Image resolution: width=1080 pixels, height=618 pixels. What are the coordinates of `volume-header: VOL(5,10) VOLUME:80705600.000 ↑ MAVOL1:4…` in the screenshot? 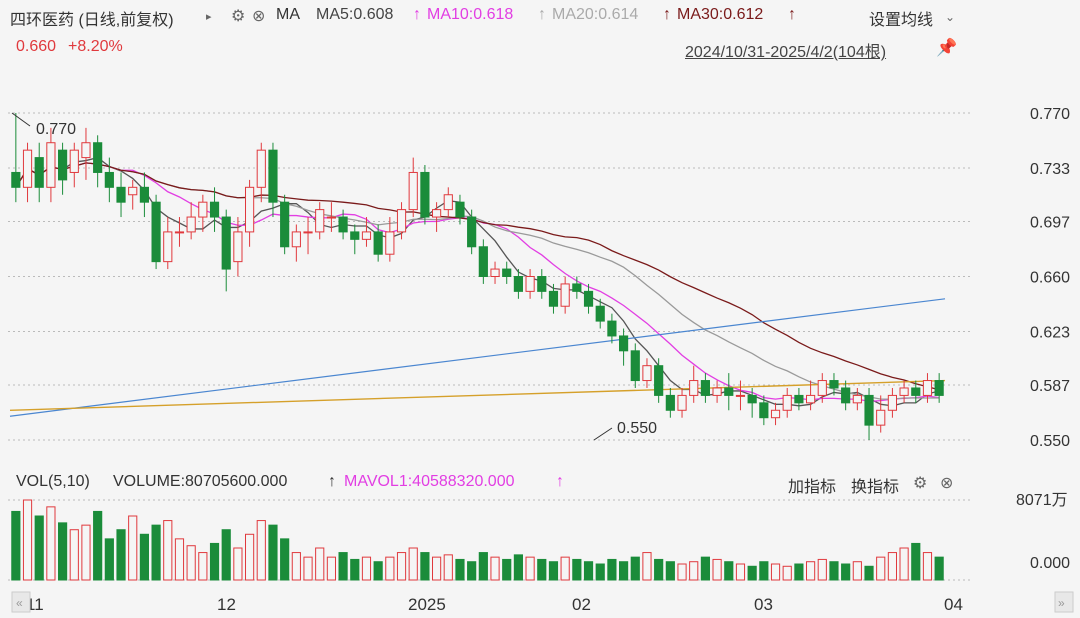 It's located at (540, 483).